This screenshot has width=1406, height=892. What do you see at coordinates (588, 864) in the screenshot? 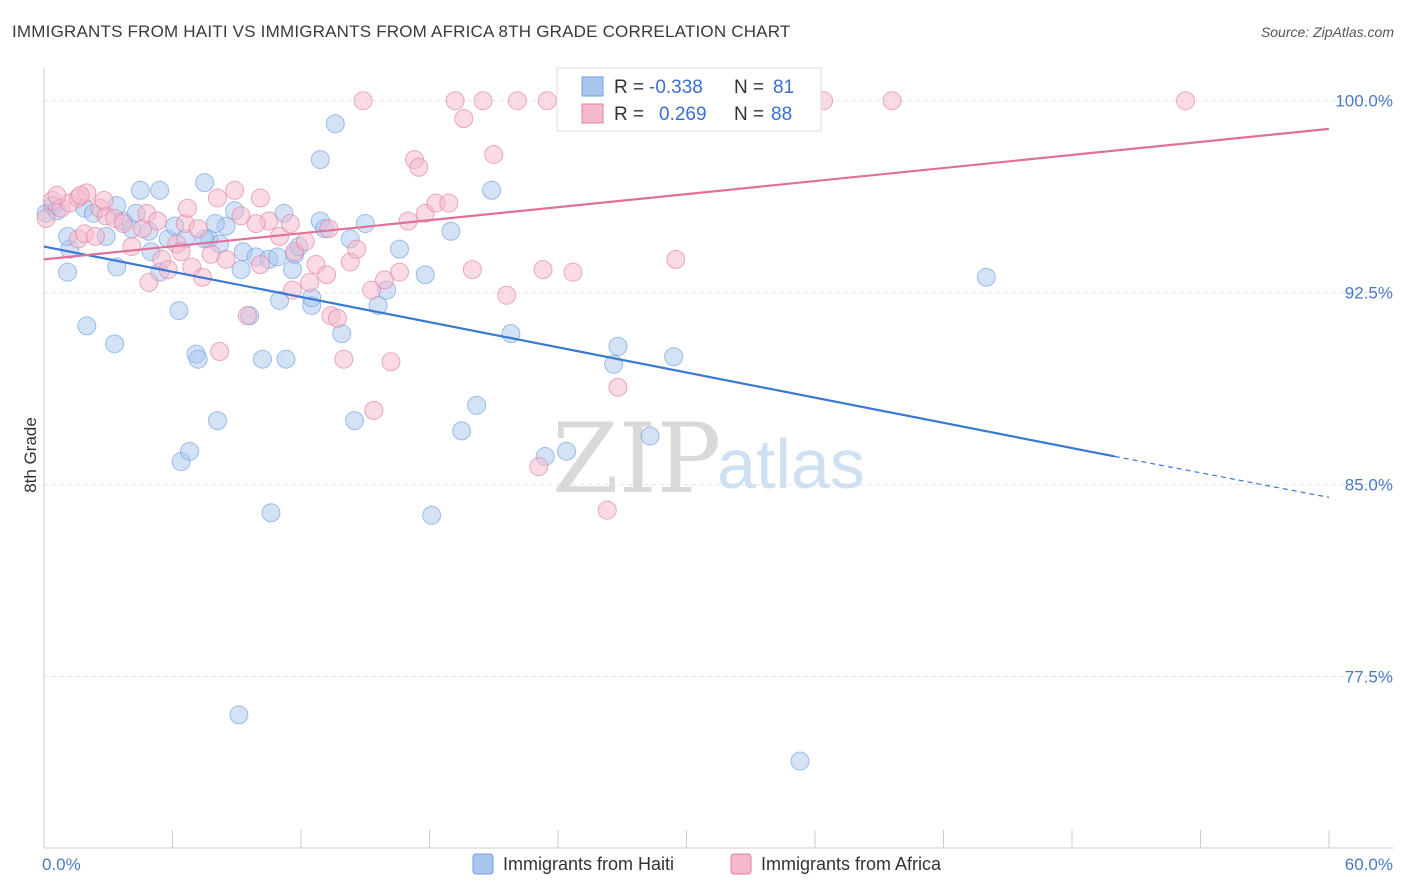
I see `legend-label-haiti: Immigrants from Haiti` at bounding box center [588, 864].